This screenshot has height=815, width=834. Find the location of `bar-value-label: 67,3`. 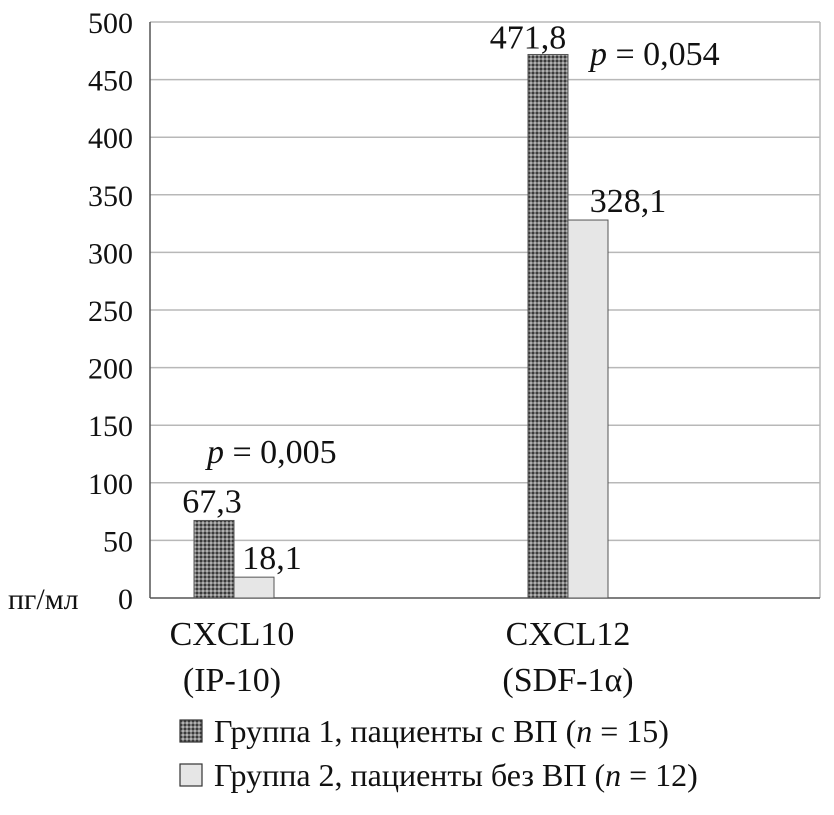

bar-value-label: 67,3 is located at coordinates (212, 501).